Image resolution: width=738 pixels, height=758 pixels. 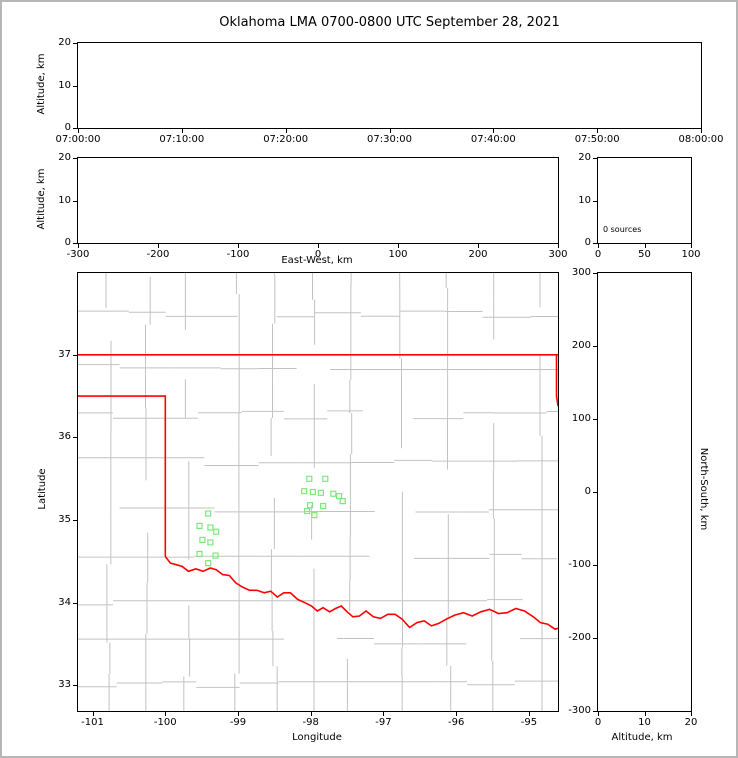 What do you see at coordinates (639, 206) in the screenshot?
I see `altitude-histogram-panel: 0 sources 0 50 100 0 10 20` at bounding box center [639, 206].